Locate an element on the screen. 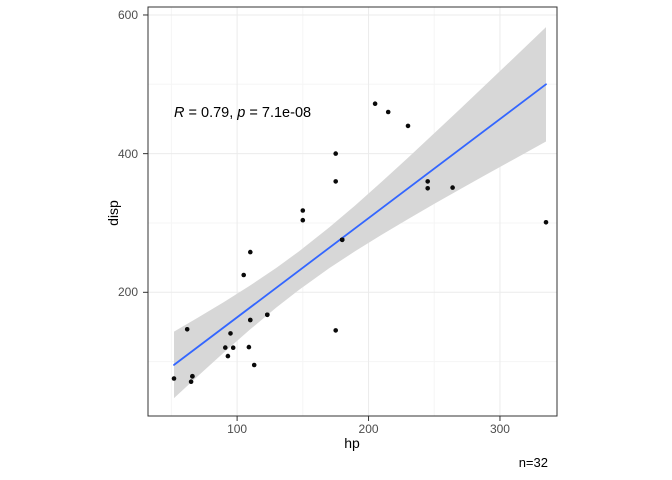 This screenshot has height=480, width=672. sample-size-label: n=32 is located at coordinates (533, 462).